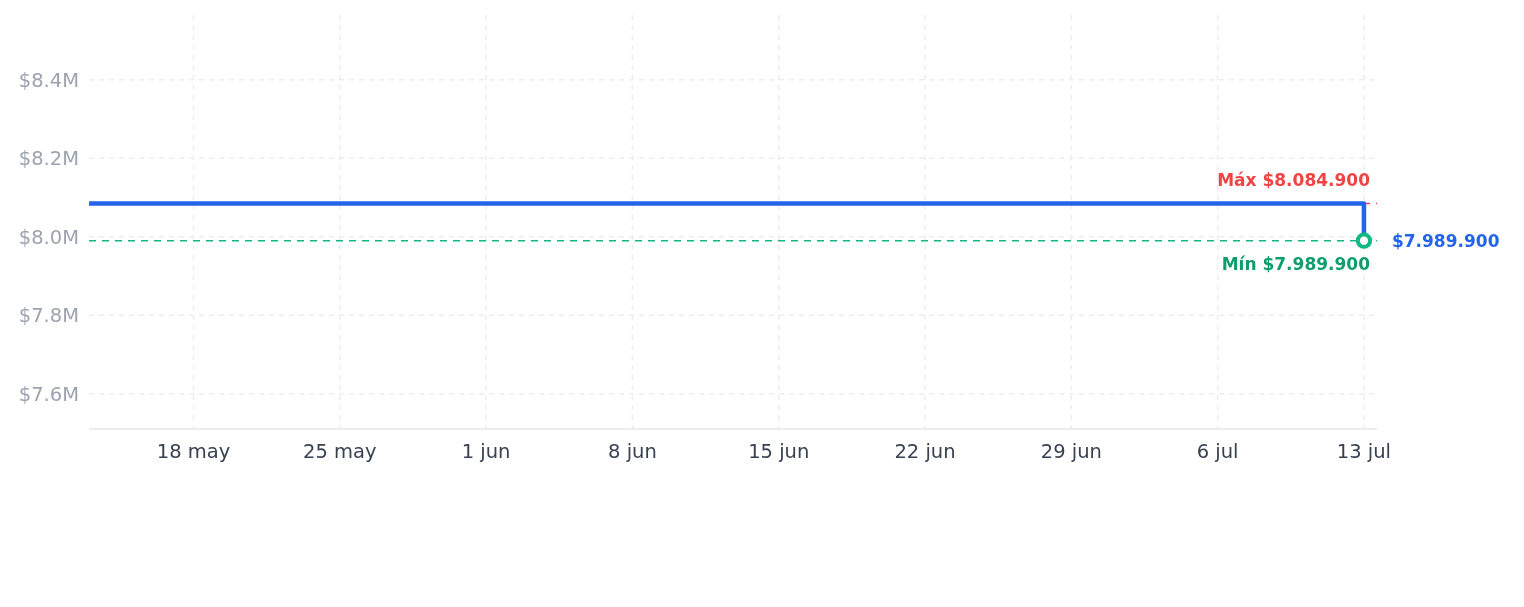 This screenshot has width=1524, height=607. Describe the element at coordinates (779, 451) in the screenshot. I see `x-tick-label: 15 jun` at that location.